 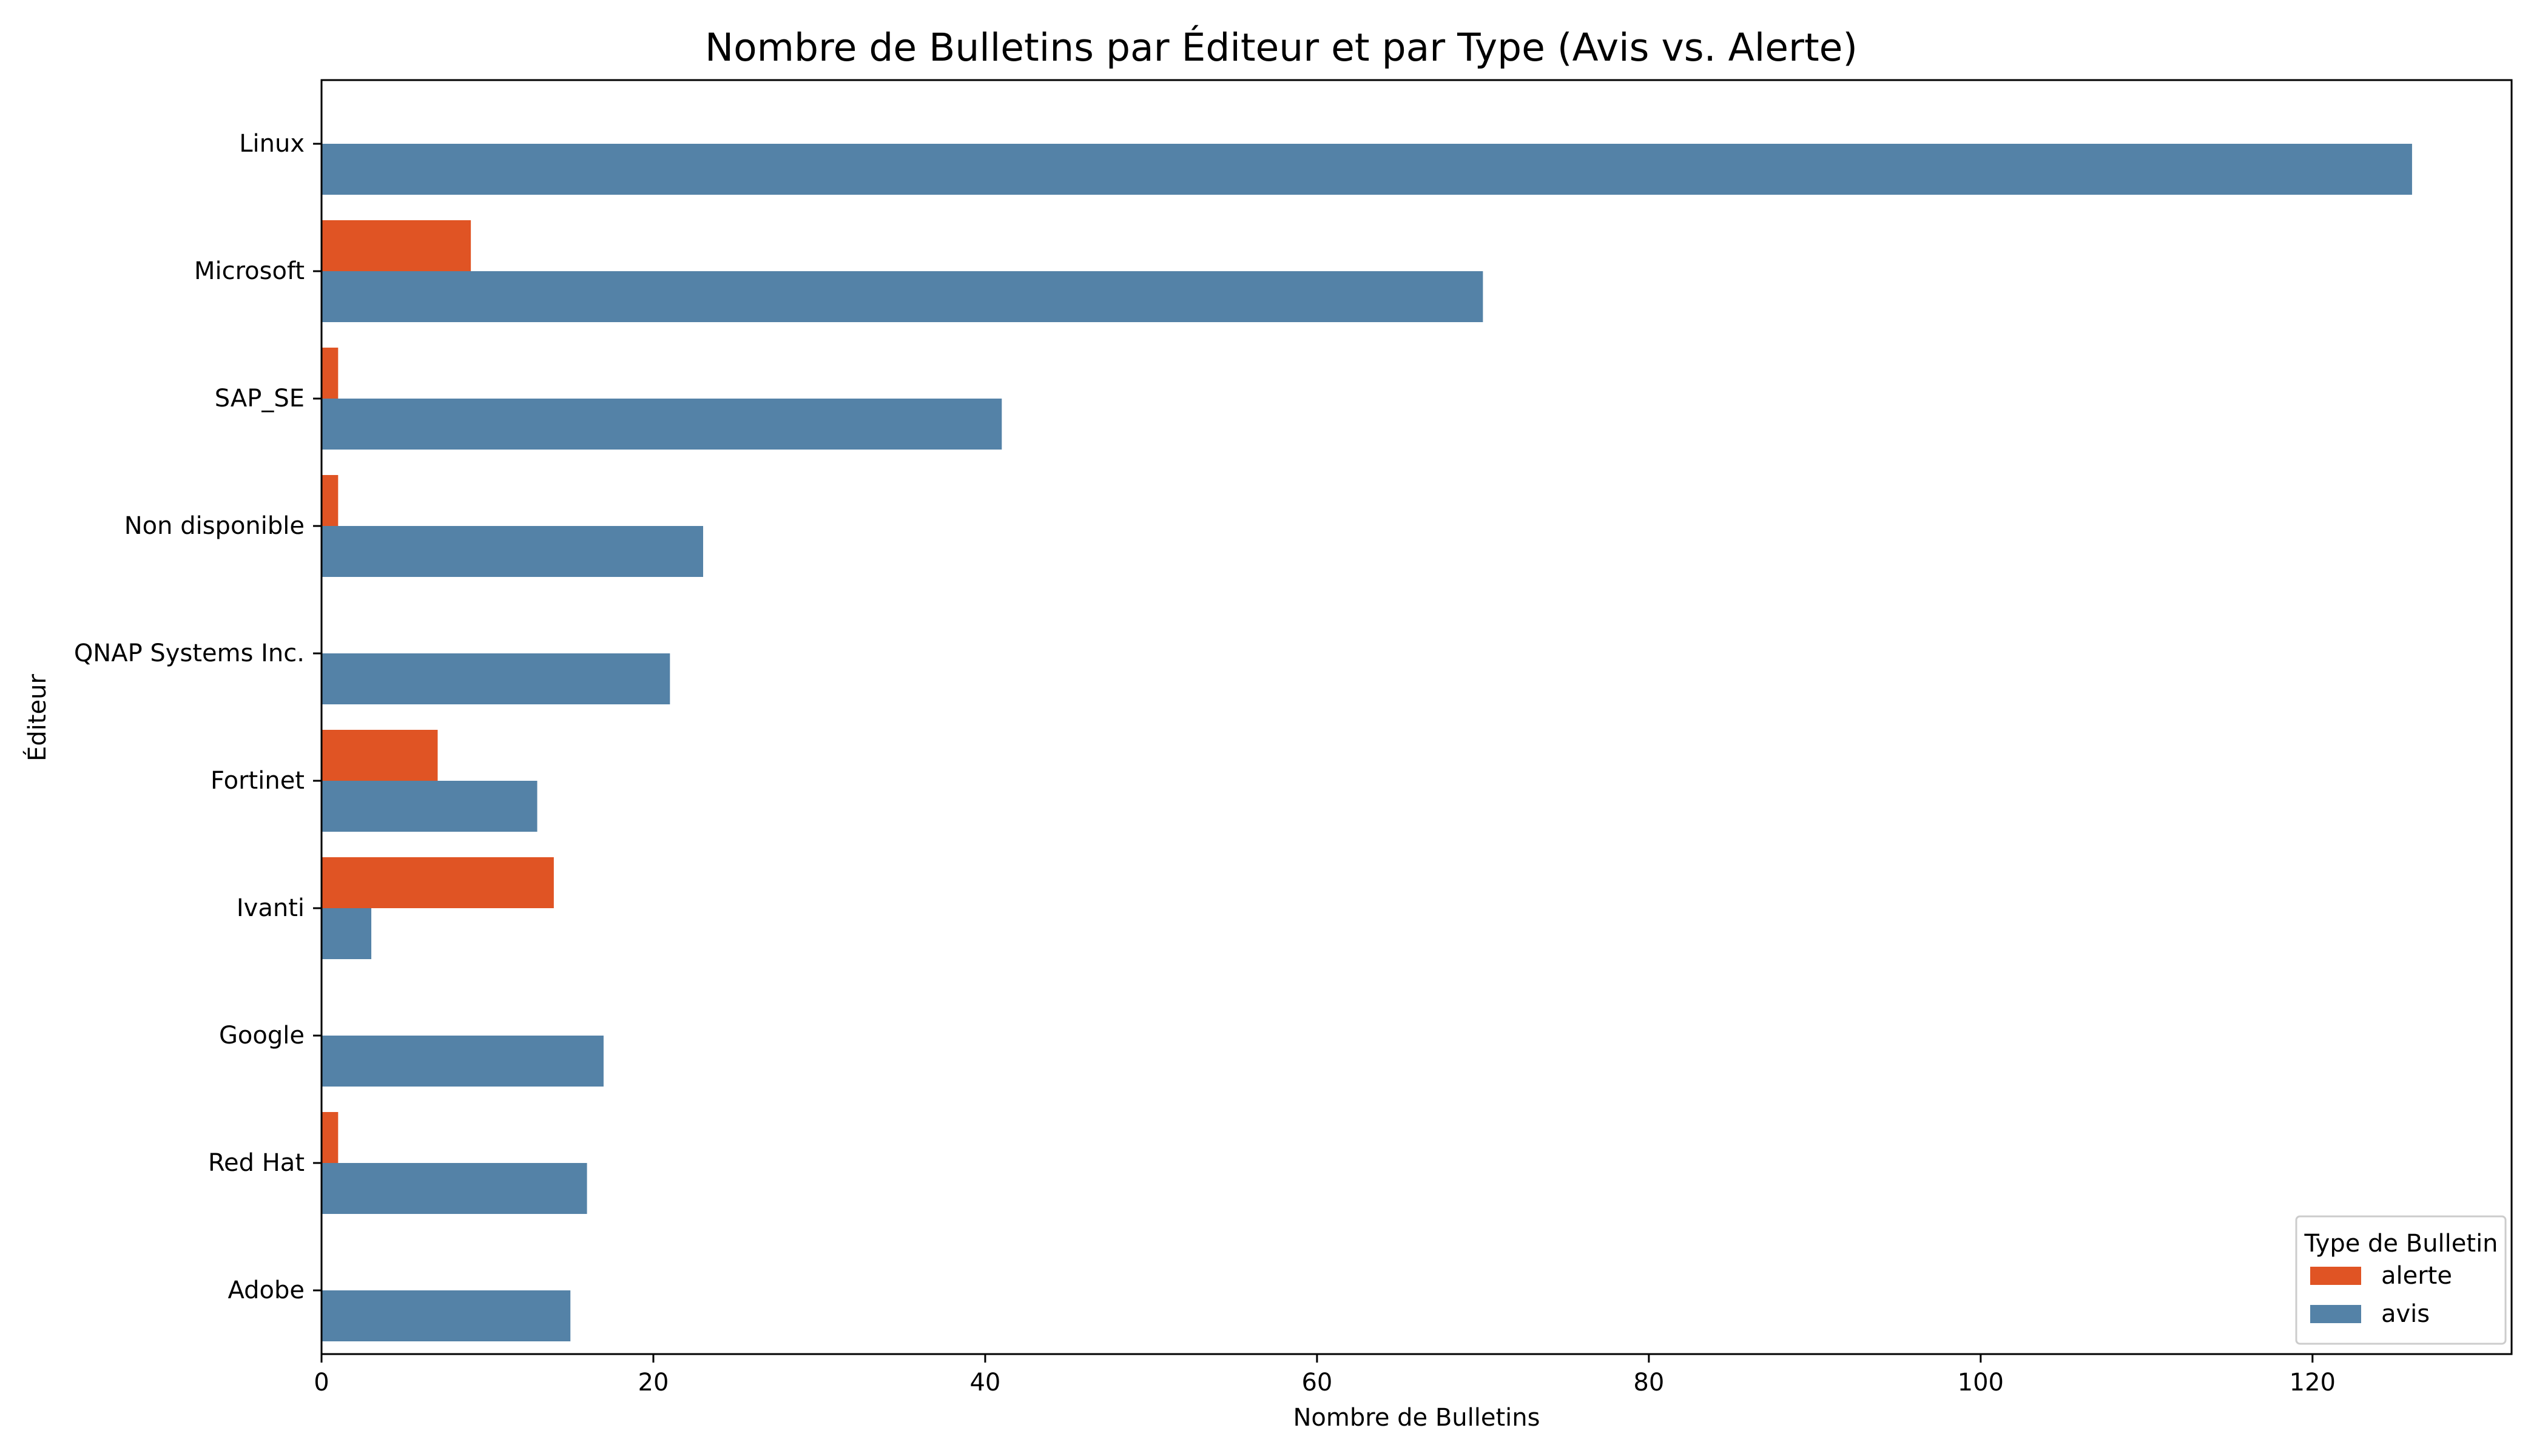 What do you see at coordinates (249, 271) in the screenshot?
I see `y-tick-label: Microsoft` at bounding box center [249, 271].